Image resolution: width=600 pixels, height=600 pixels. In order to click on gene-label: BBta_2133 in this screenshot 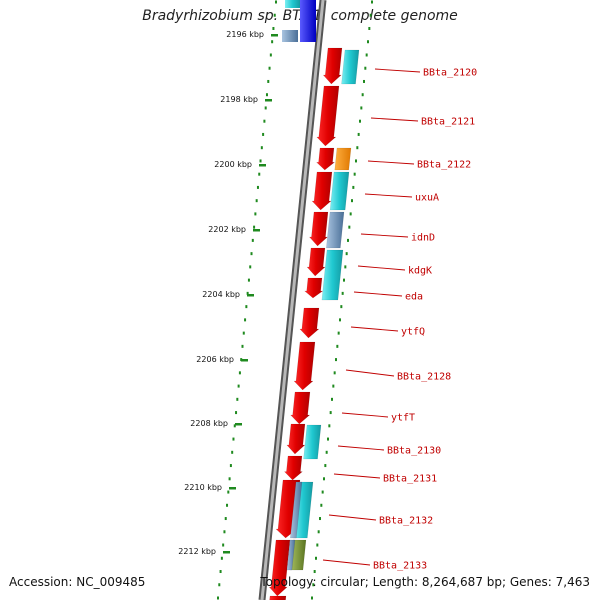, I will do `click(400, 566)`.